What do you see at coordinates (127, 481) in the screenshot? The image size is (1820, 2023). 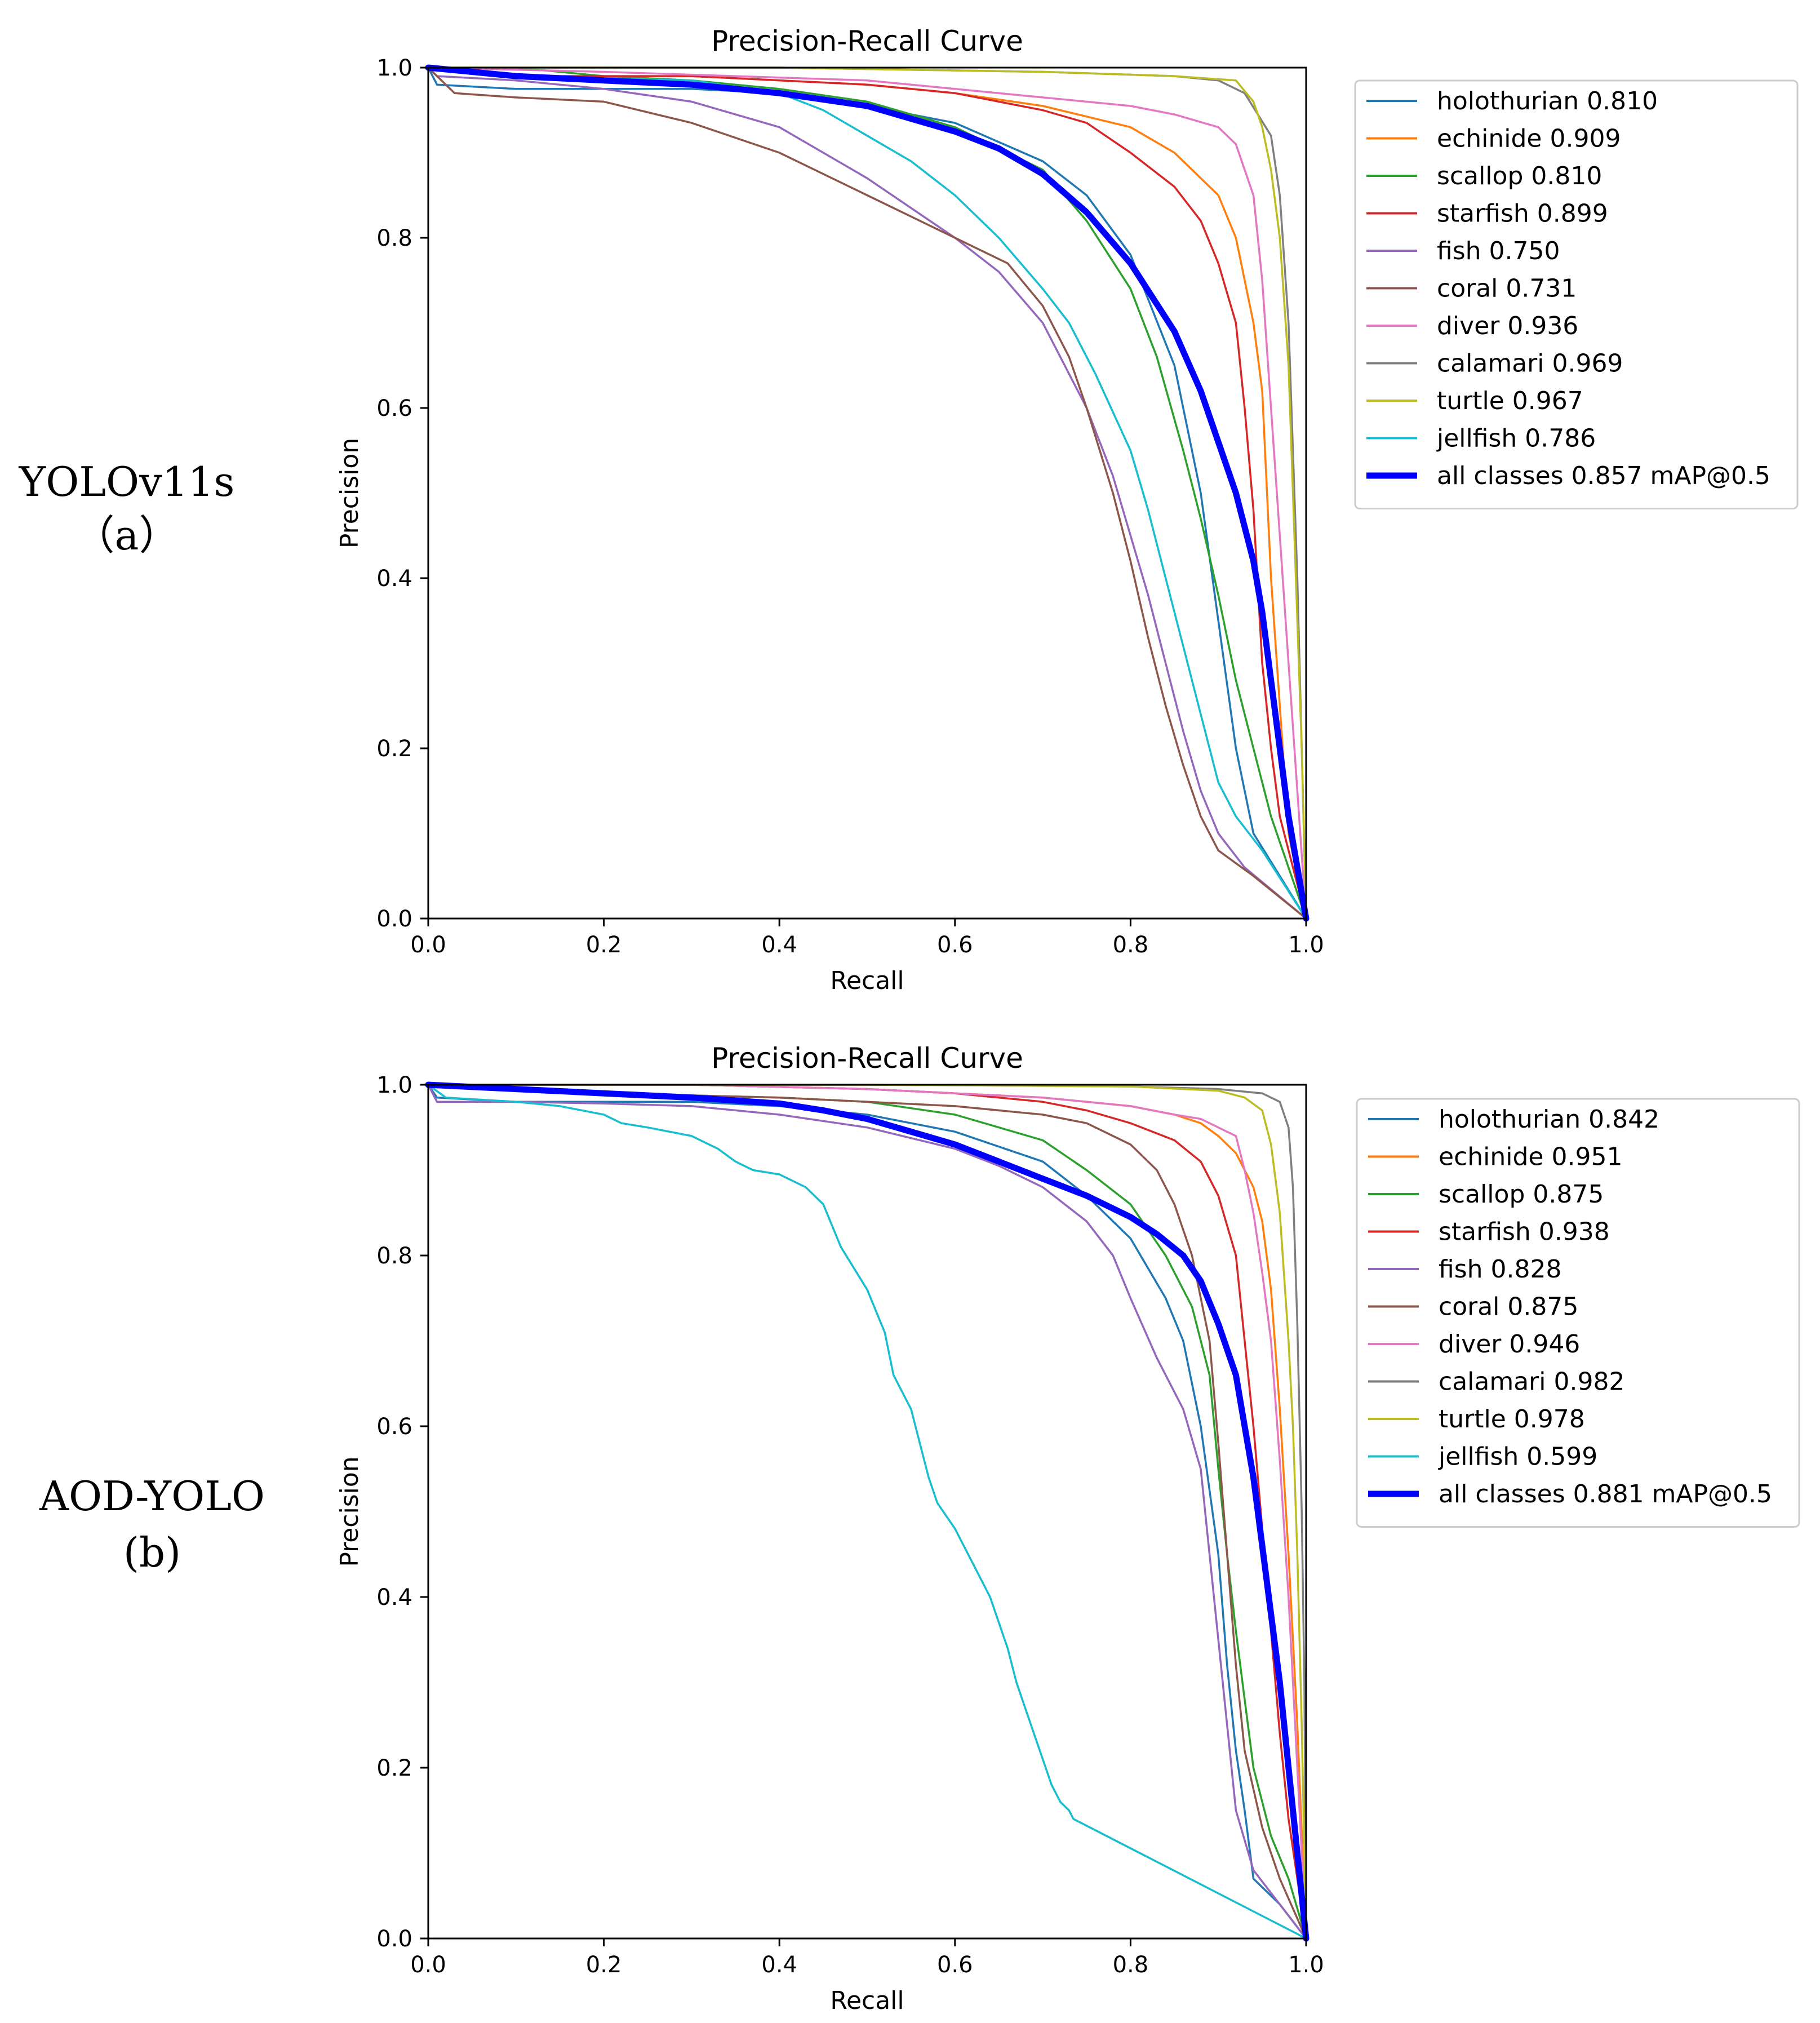 I see `row-label-a: YOLOv11s` at bounding box center [127, 481].